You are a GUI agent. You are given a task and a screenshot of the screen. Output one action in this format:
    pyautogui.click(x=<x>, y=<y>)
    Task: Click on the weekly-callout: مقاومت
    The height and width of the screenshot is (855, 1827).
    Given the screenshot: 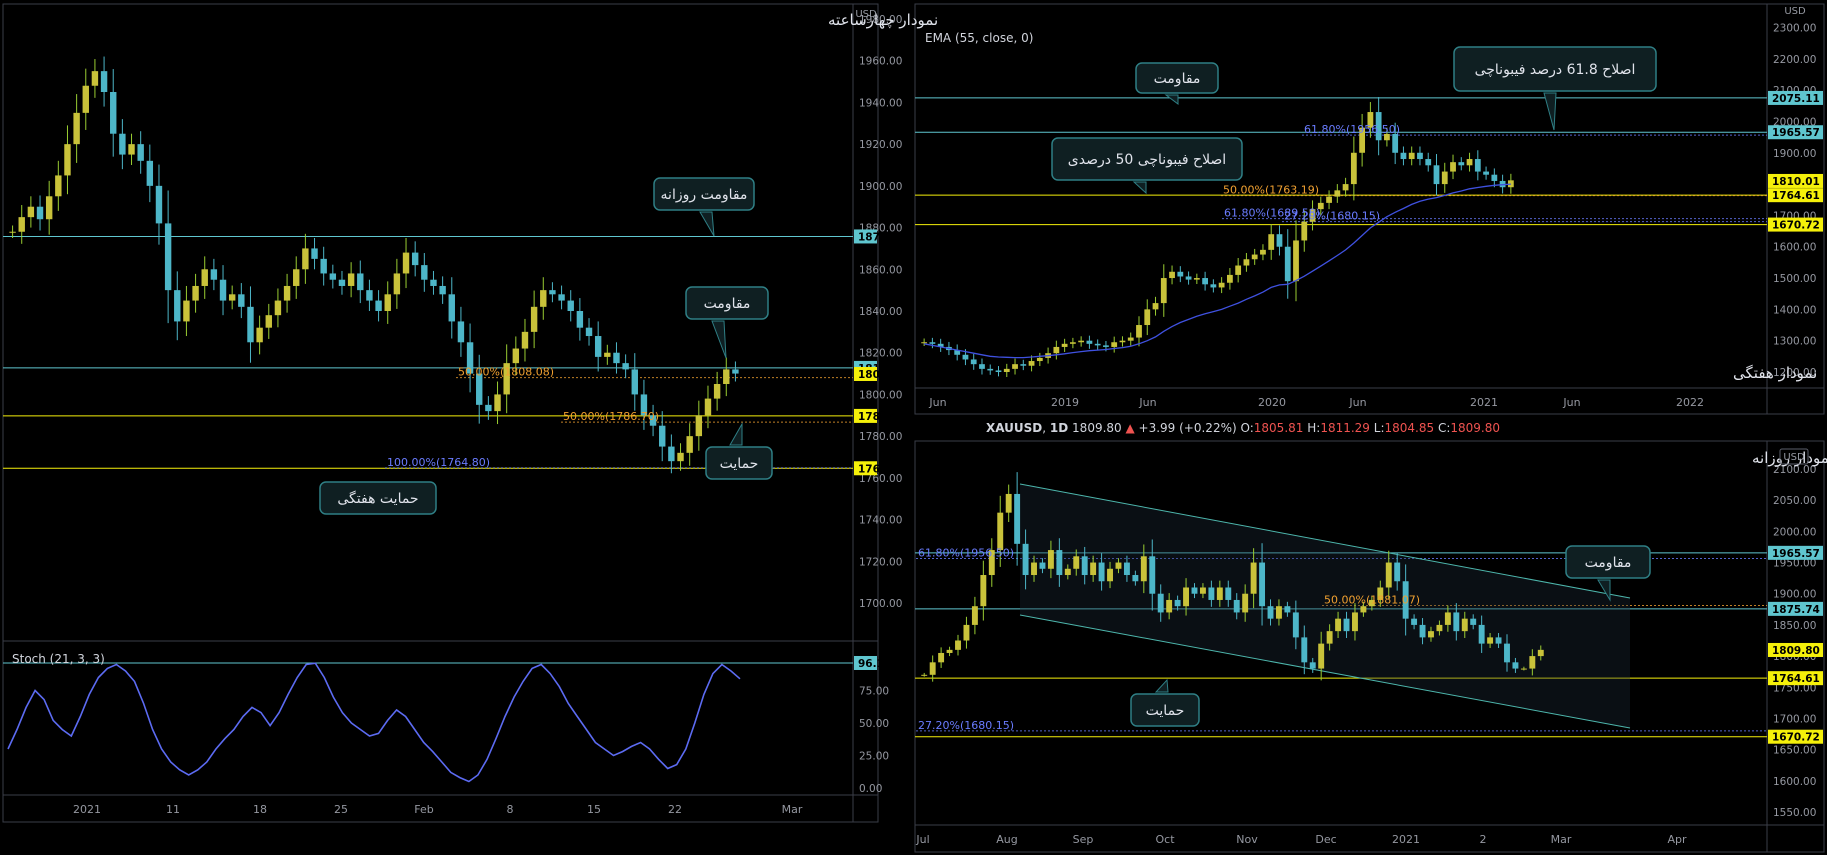 What is the action you would take?
    pyautogui.click(x=1177, y=83)
    